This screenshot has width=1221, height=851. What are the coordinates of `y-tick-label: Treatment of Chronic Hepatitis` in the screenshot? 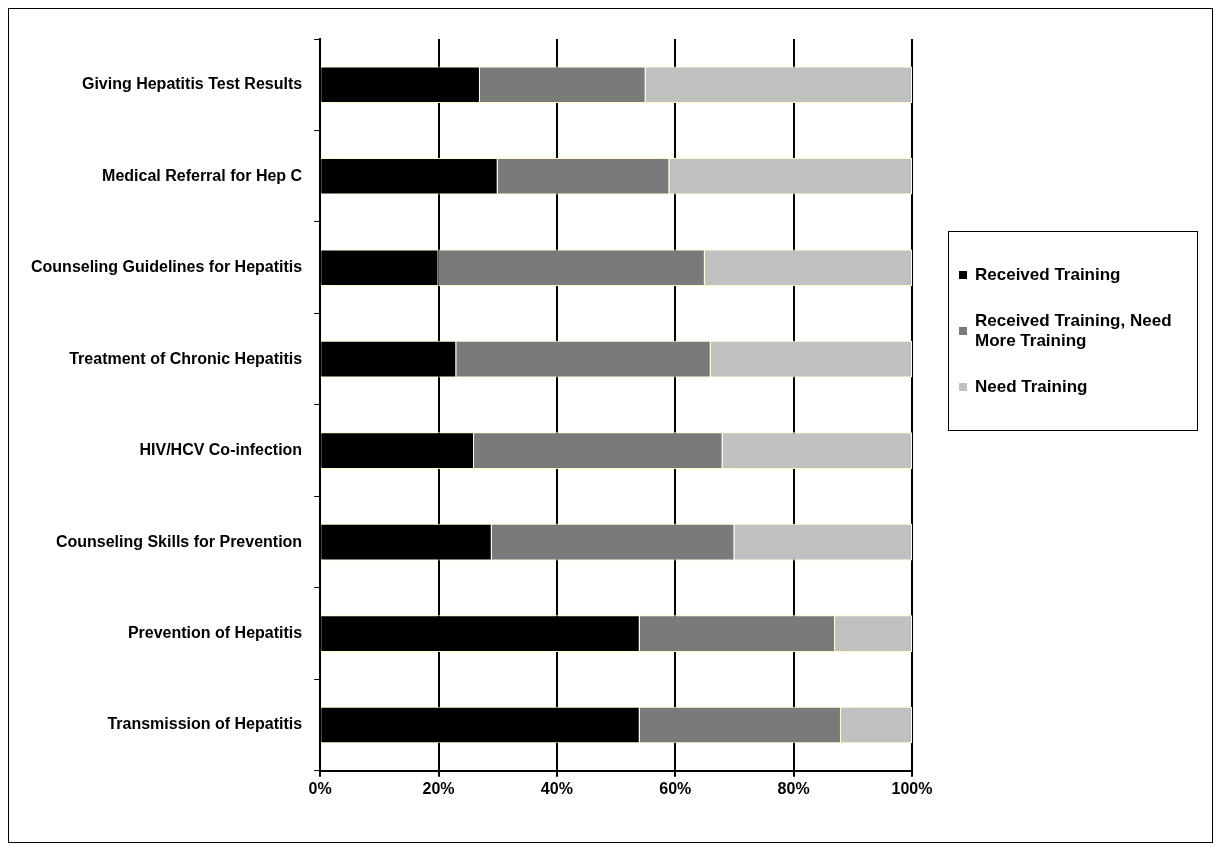 It's located at (186, 358).